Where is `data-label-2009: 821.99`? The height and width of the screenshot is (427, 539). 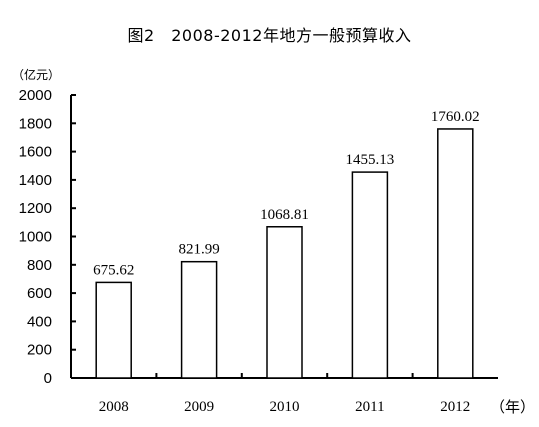
data-label-2009: 821.99 is located at coordinates (198, 250).